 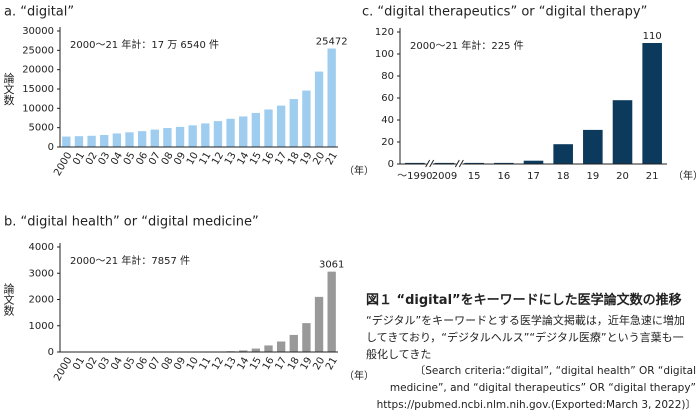 What do you see at coordinates (652, 36) in the screenshot?
I see `value-label: 110` at bounding box center [652, 36].